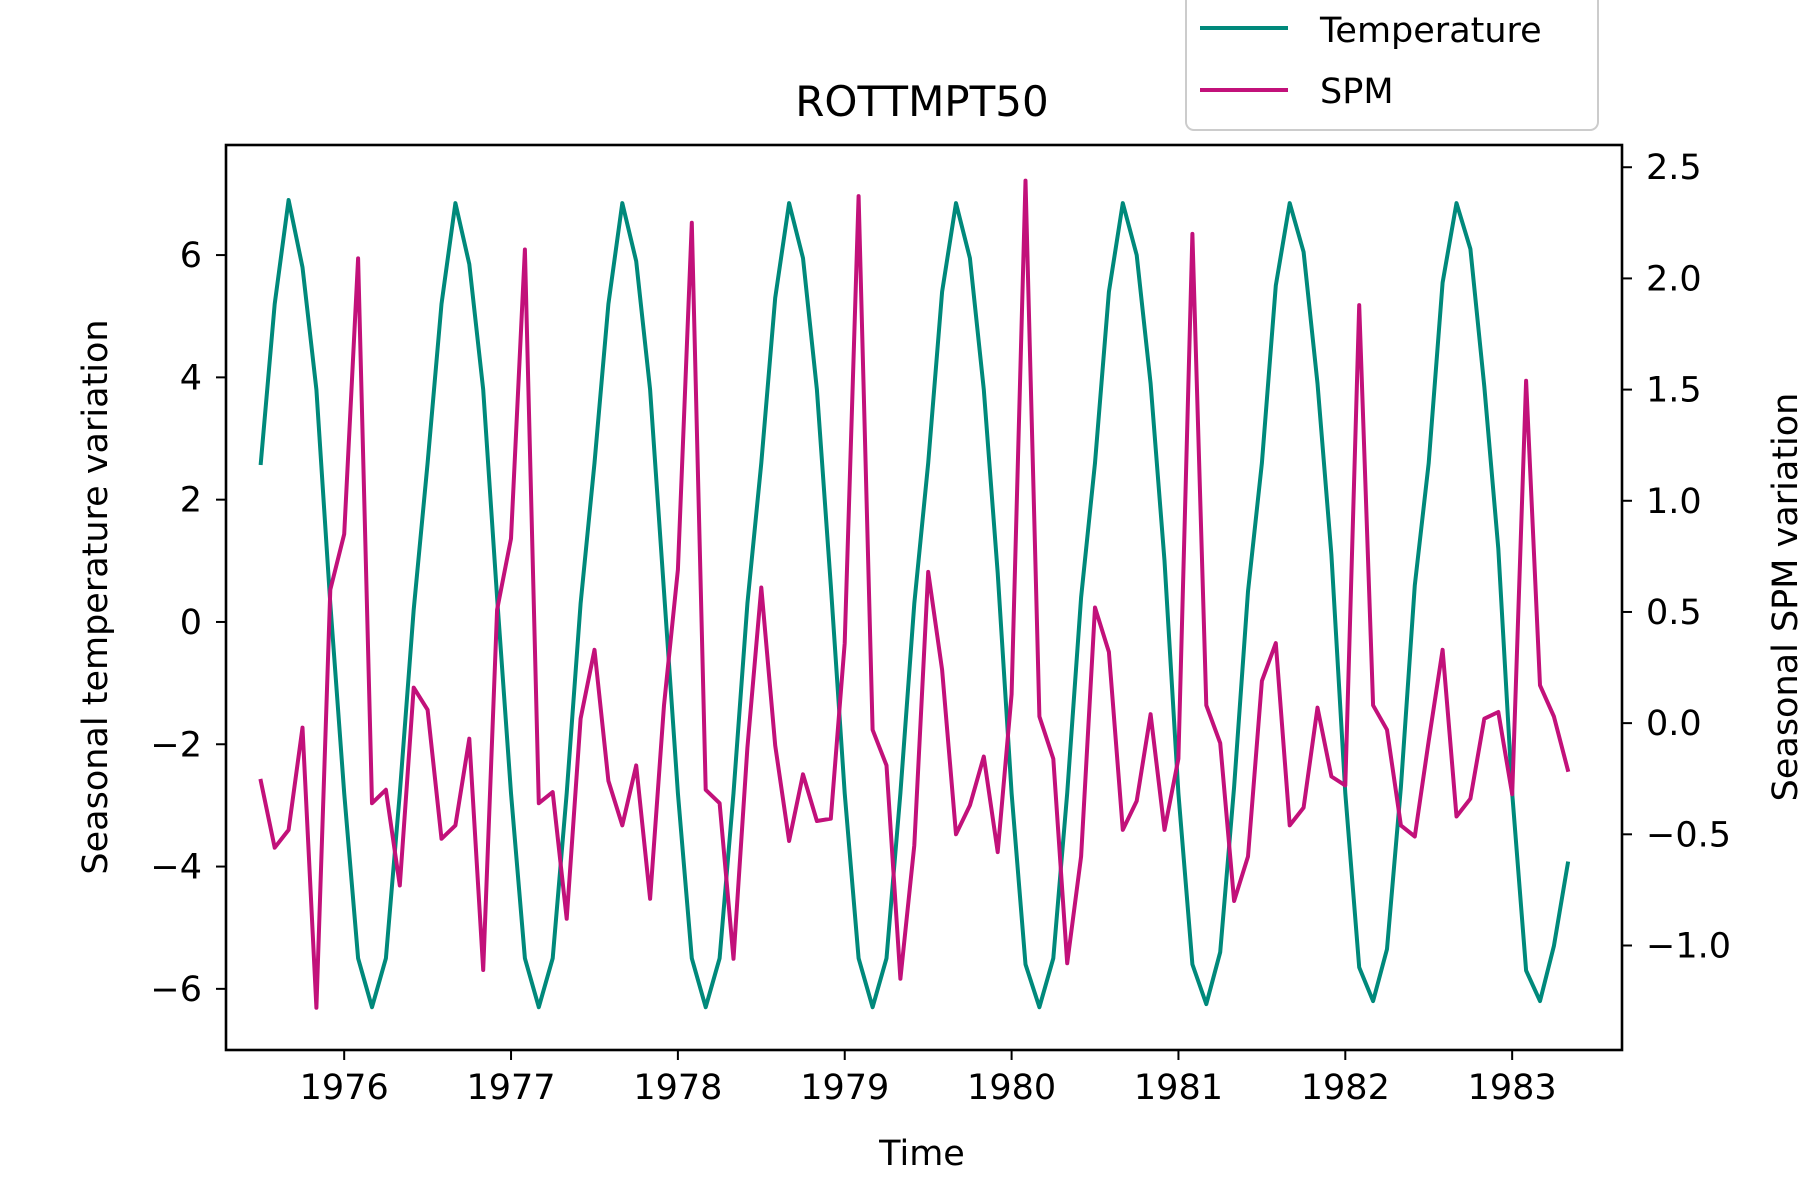  I want to click on y-right-tick-label: 2.5, so click(1674, 168).